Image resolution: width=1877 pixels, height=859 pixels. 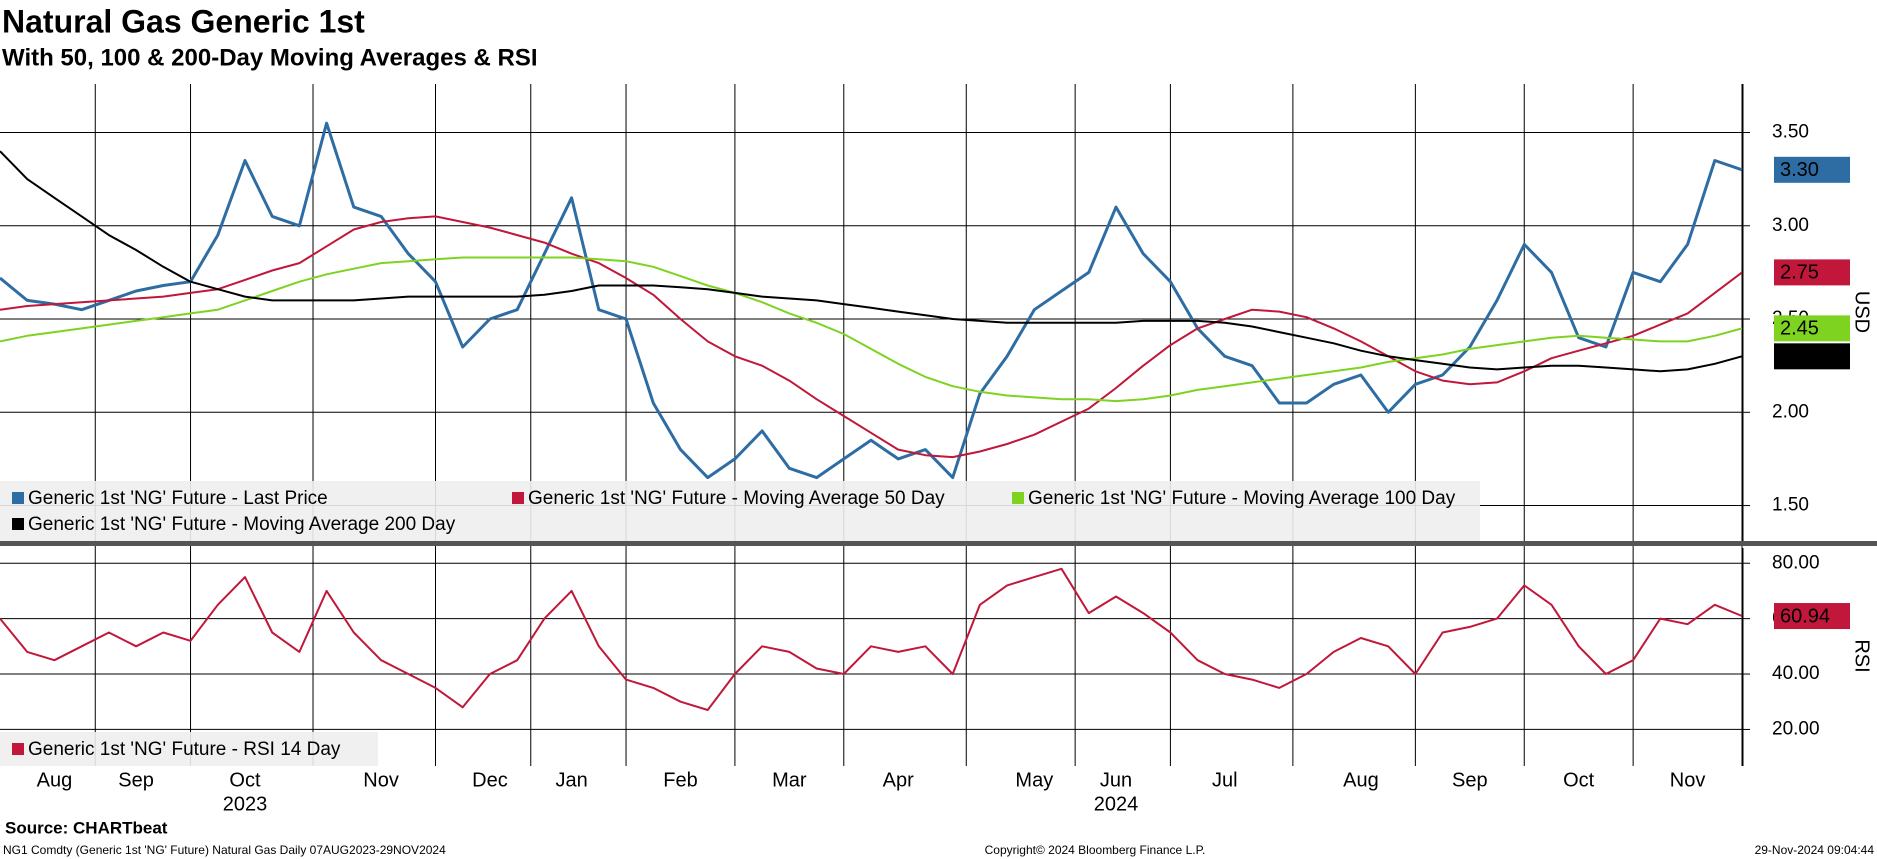 What do you see at coordinates (1799, 273) in the screenshot?
I see `last-value-label: 2.75` at bounding box center [1799, 273].